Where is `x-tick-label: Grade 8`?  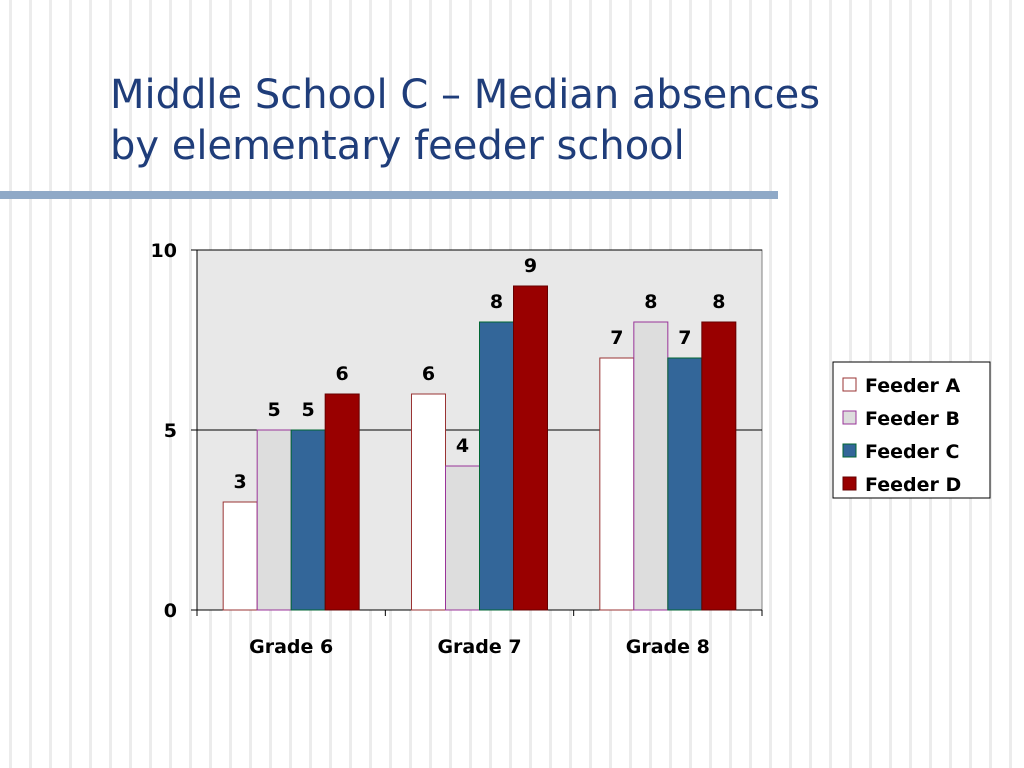 x-tick-label: Grade 8 is located at coordinates (668, 647).